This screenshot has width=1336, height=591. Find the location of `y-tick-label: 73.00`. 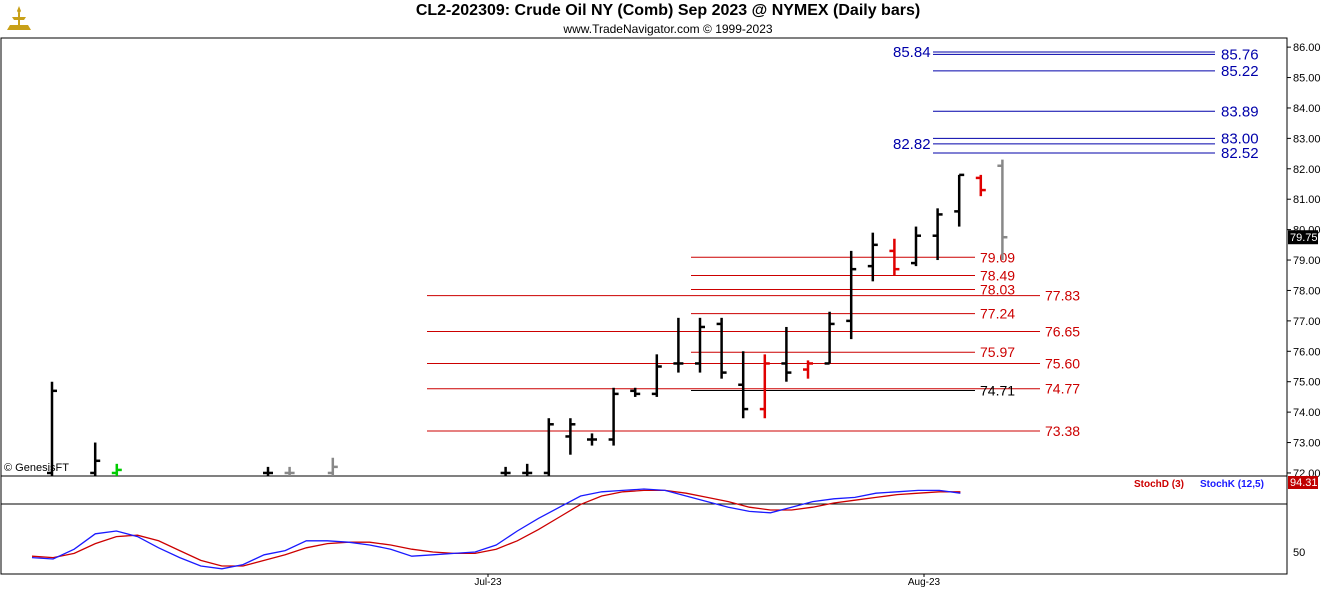

y-tick-label: 73.00 is located at coordinates (1307, 444).